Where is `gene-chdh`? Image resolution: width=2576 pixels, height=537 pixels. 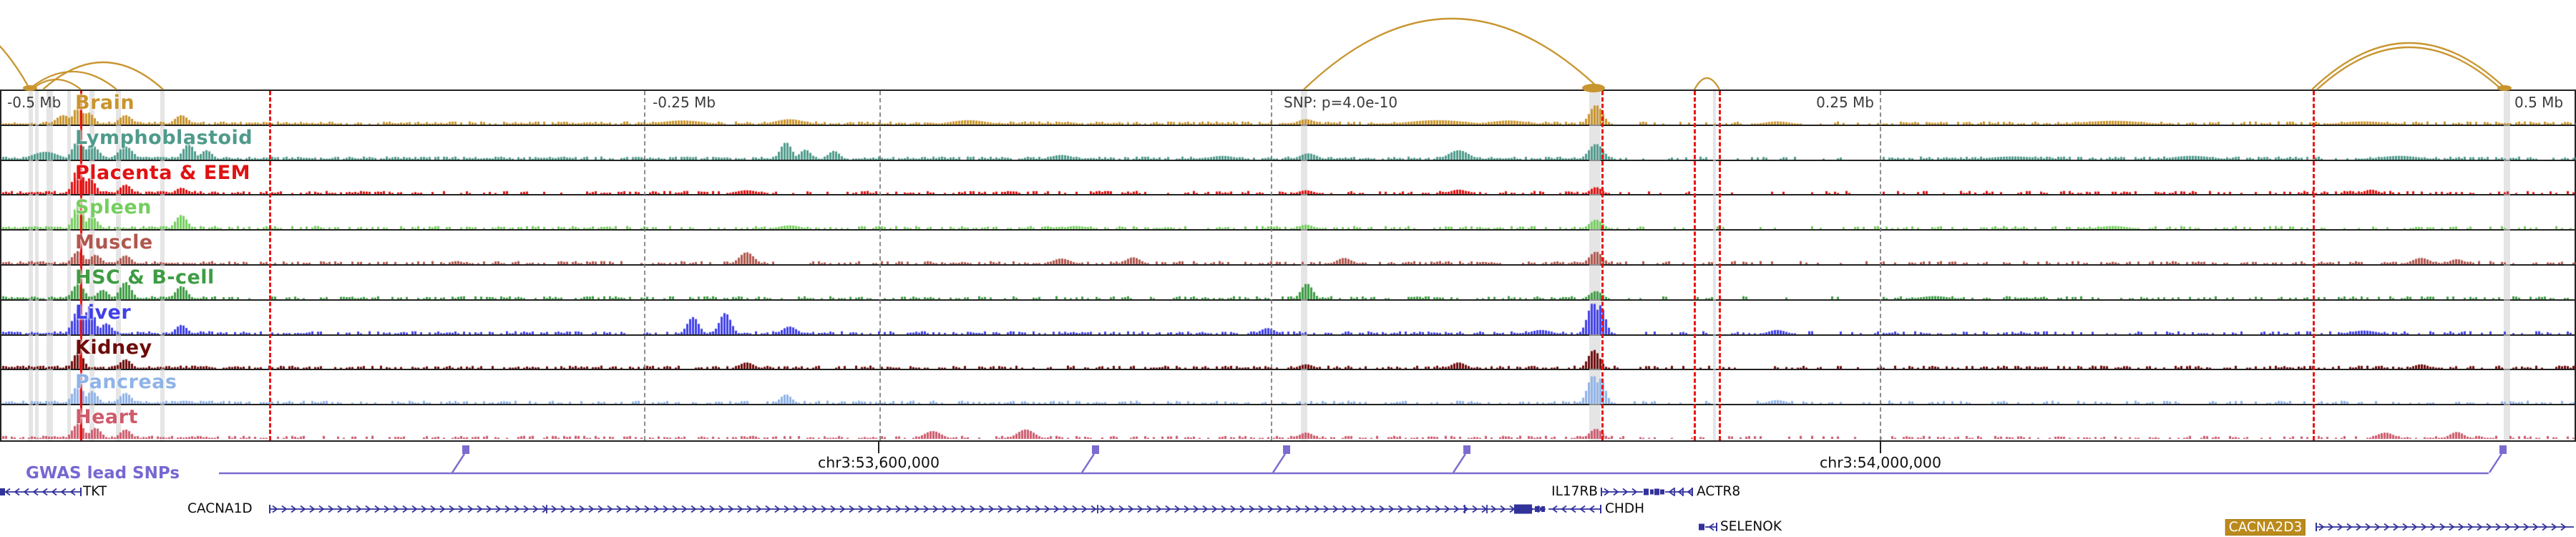 gene-chdh is located at coordinates (1574, 509).